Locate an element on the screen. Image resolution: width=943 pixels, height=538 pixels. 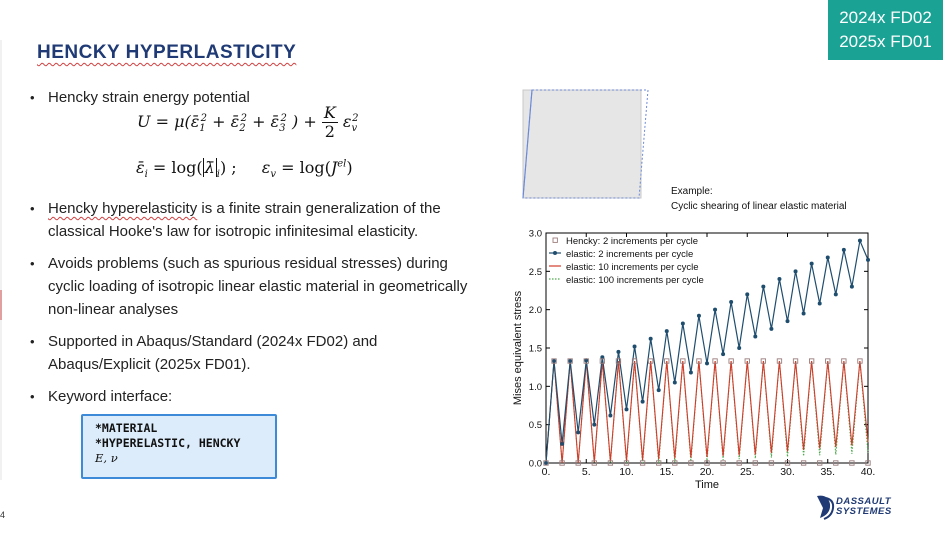
strain-definition-formula: ε̄i = log(λ̄ i) ; εv = log(Jel) is located at coordinates (244, 169).